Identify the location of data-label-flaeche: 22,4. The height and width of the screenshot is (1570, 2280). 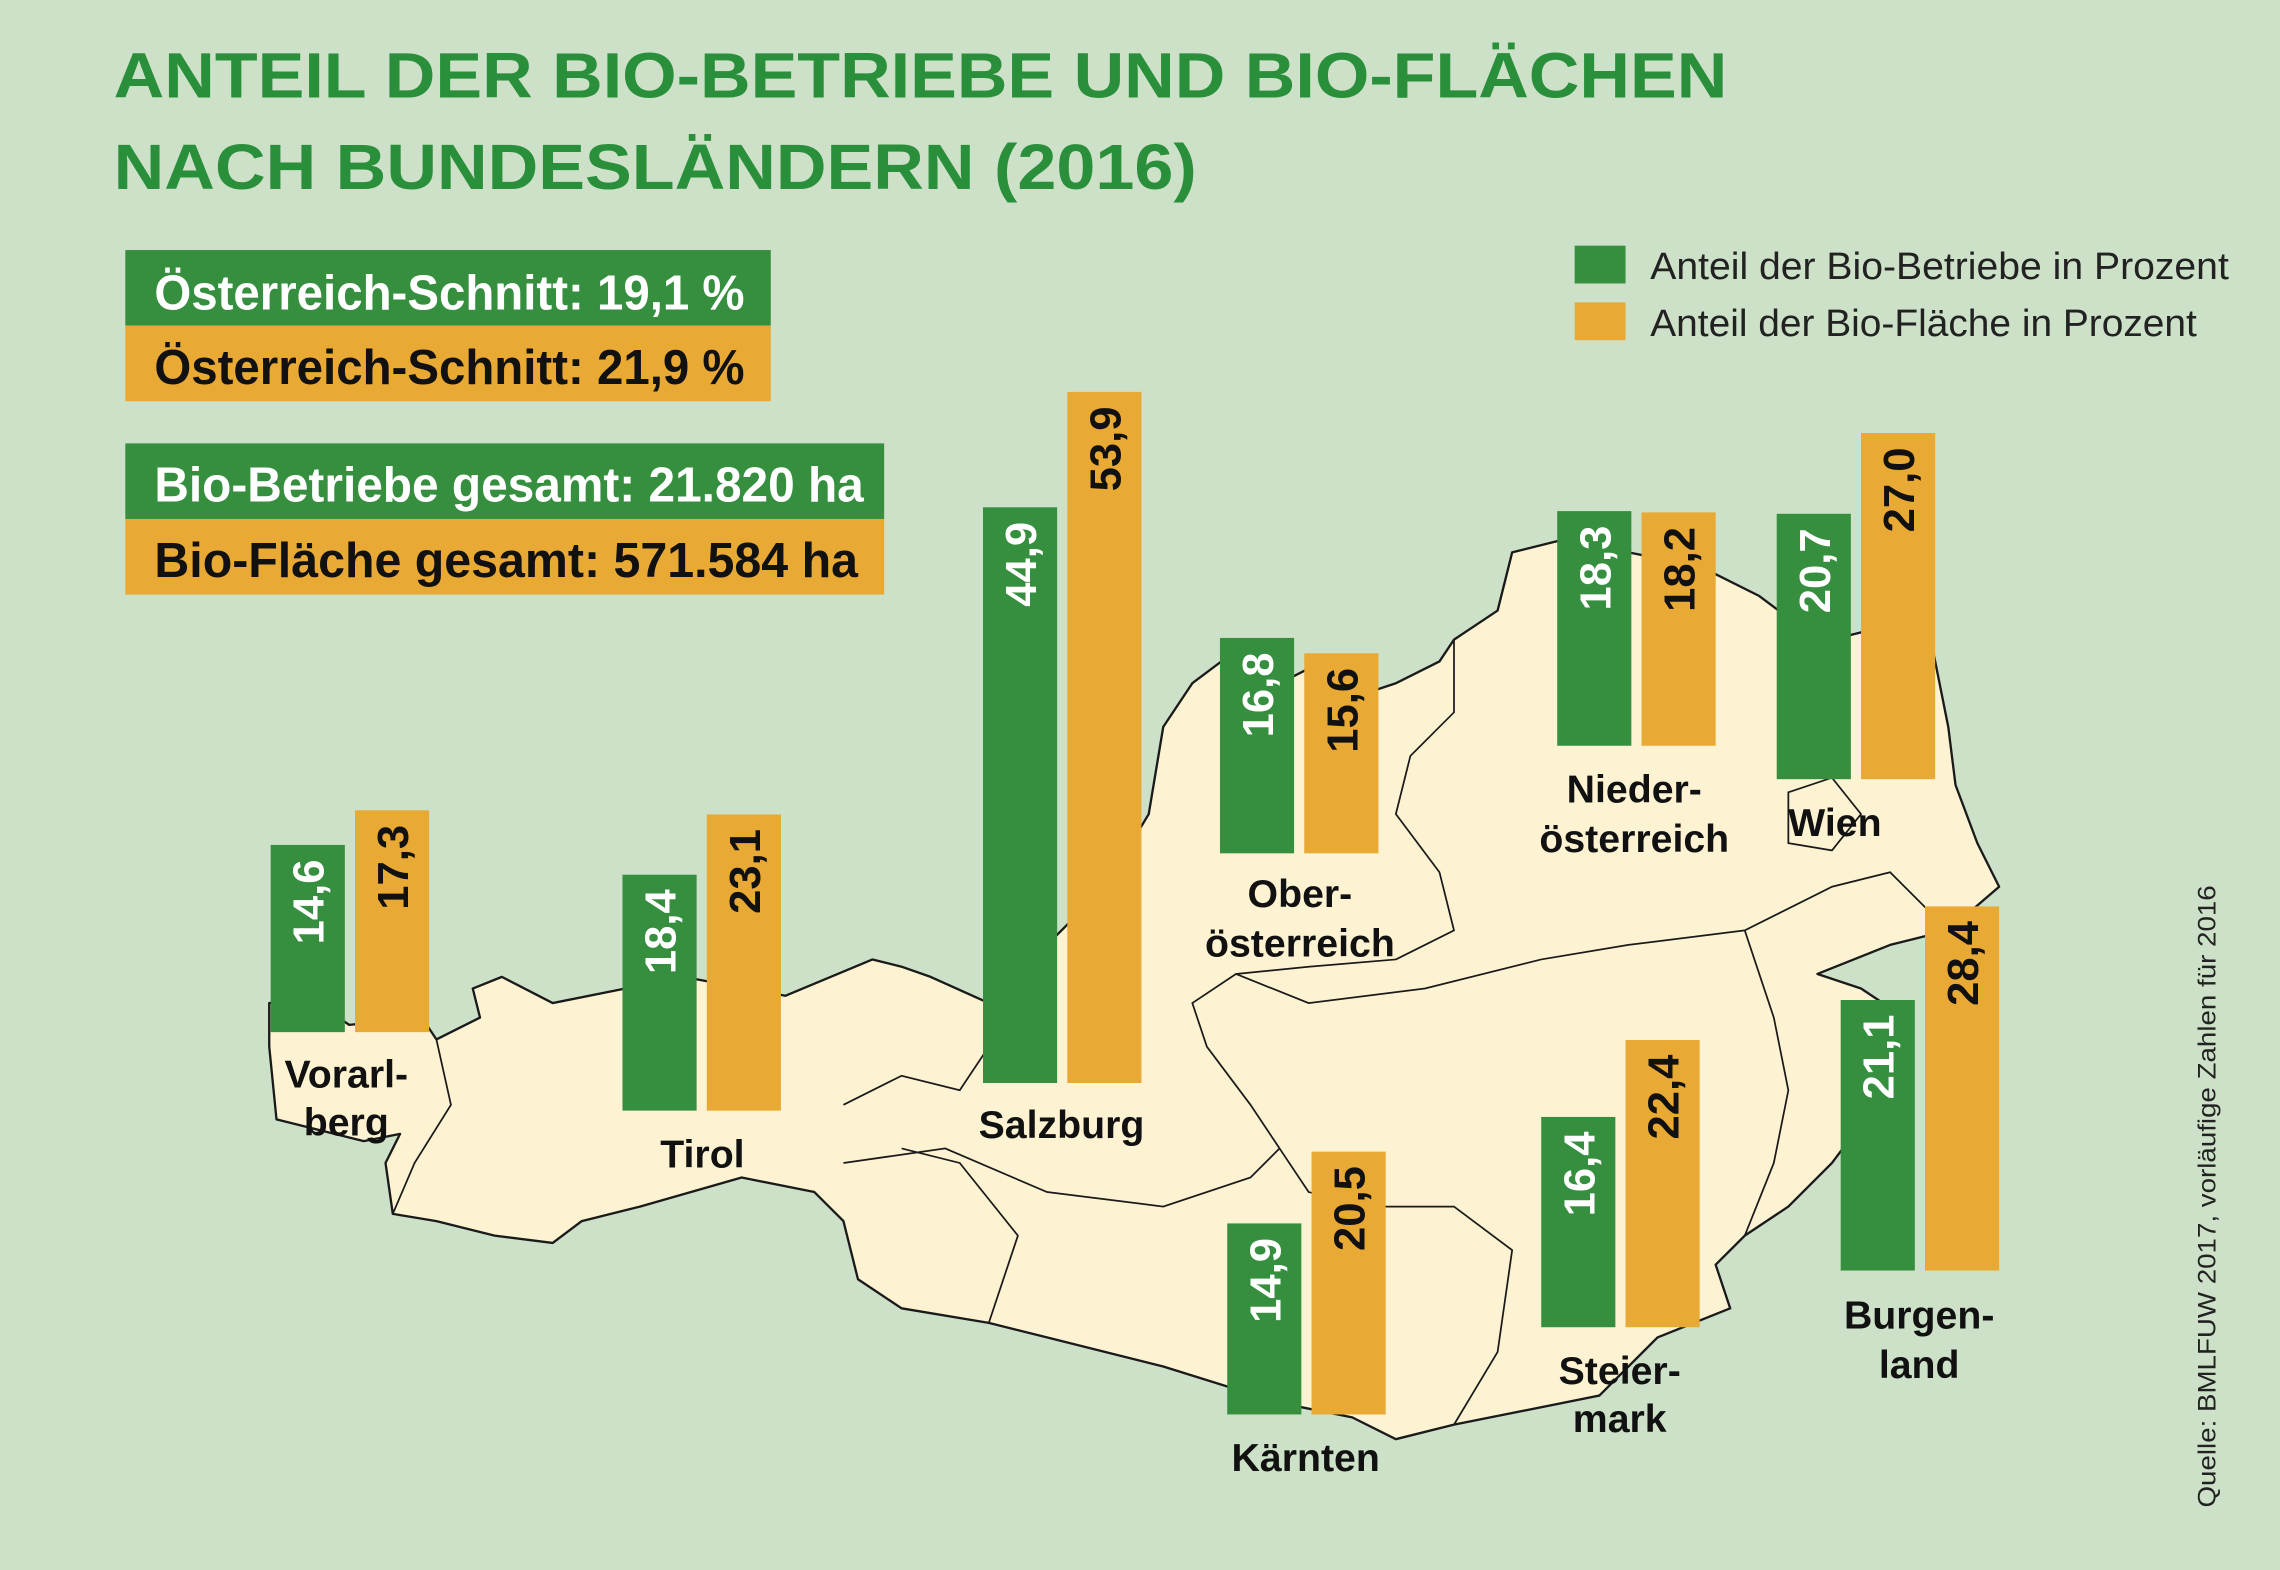
(1665, 1097).